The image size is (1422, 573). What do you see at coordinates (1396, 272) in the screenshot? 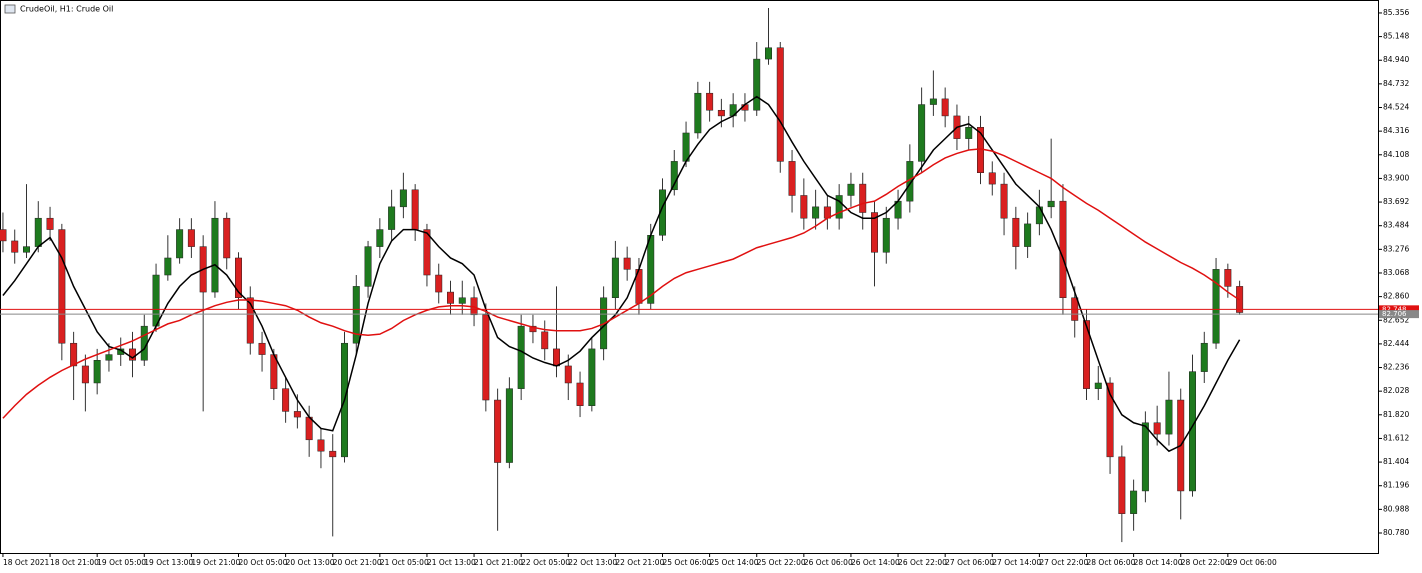
I see `y-tick-label: 83.068` at bounding box center [1396, 272].